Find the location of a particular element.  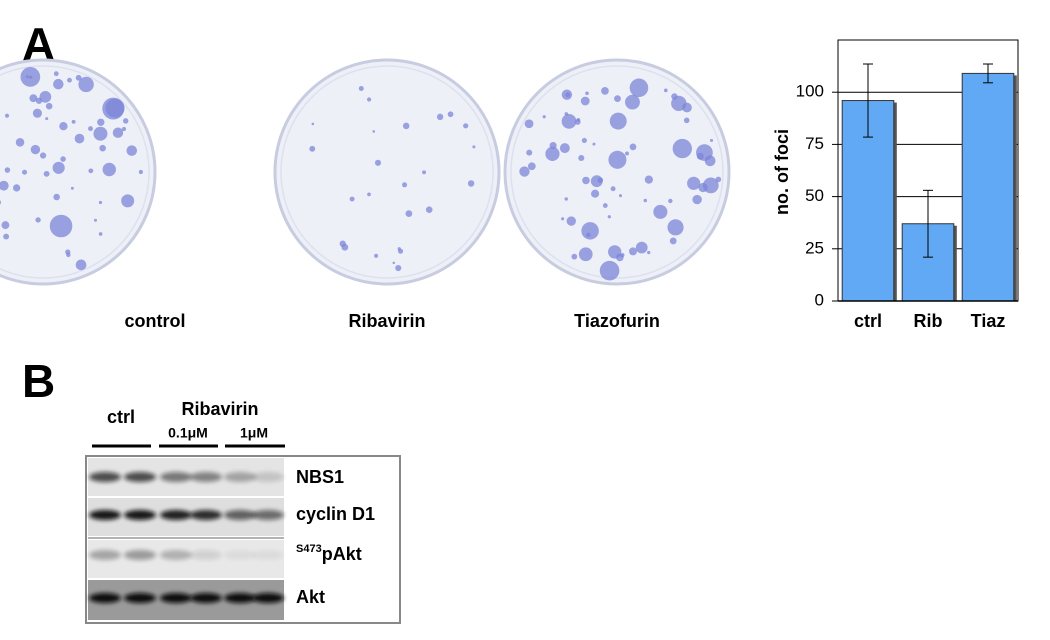

x-tick-label: Tiaz is located at coordinates (988, 321).